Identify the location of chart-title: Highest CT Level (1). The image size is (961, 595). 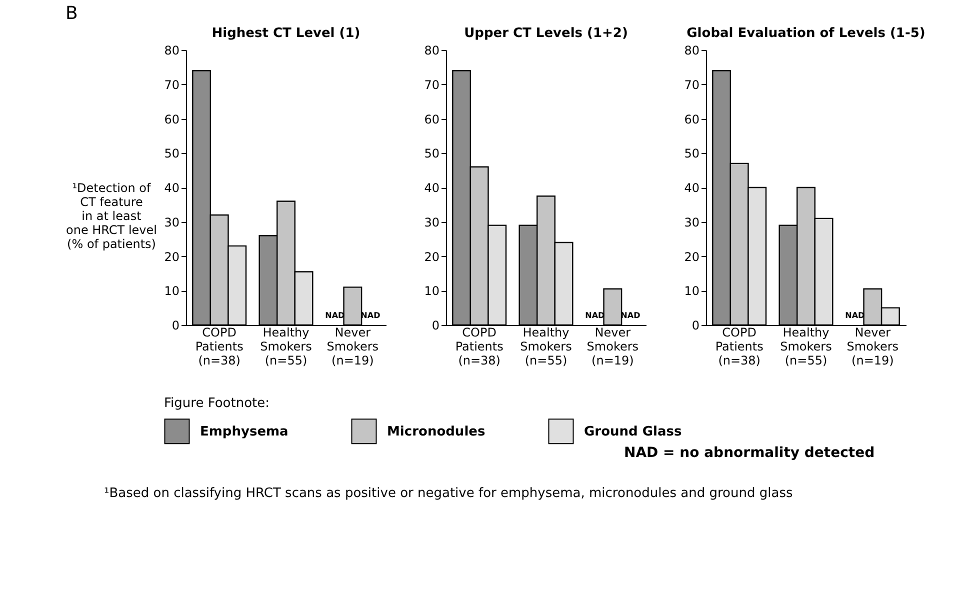
(286, 33).